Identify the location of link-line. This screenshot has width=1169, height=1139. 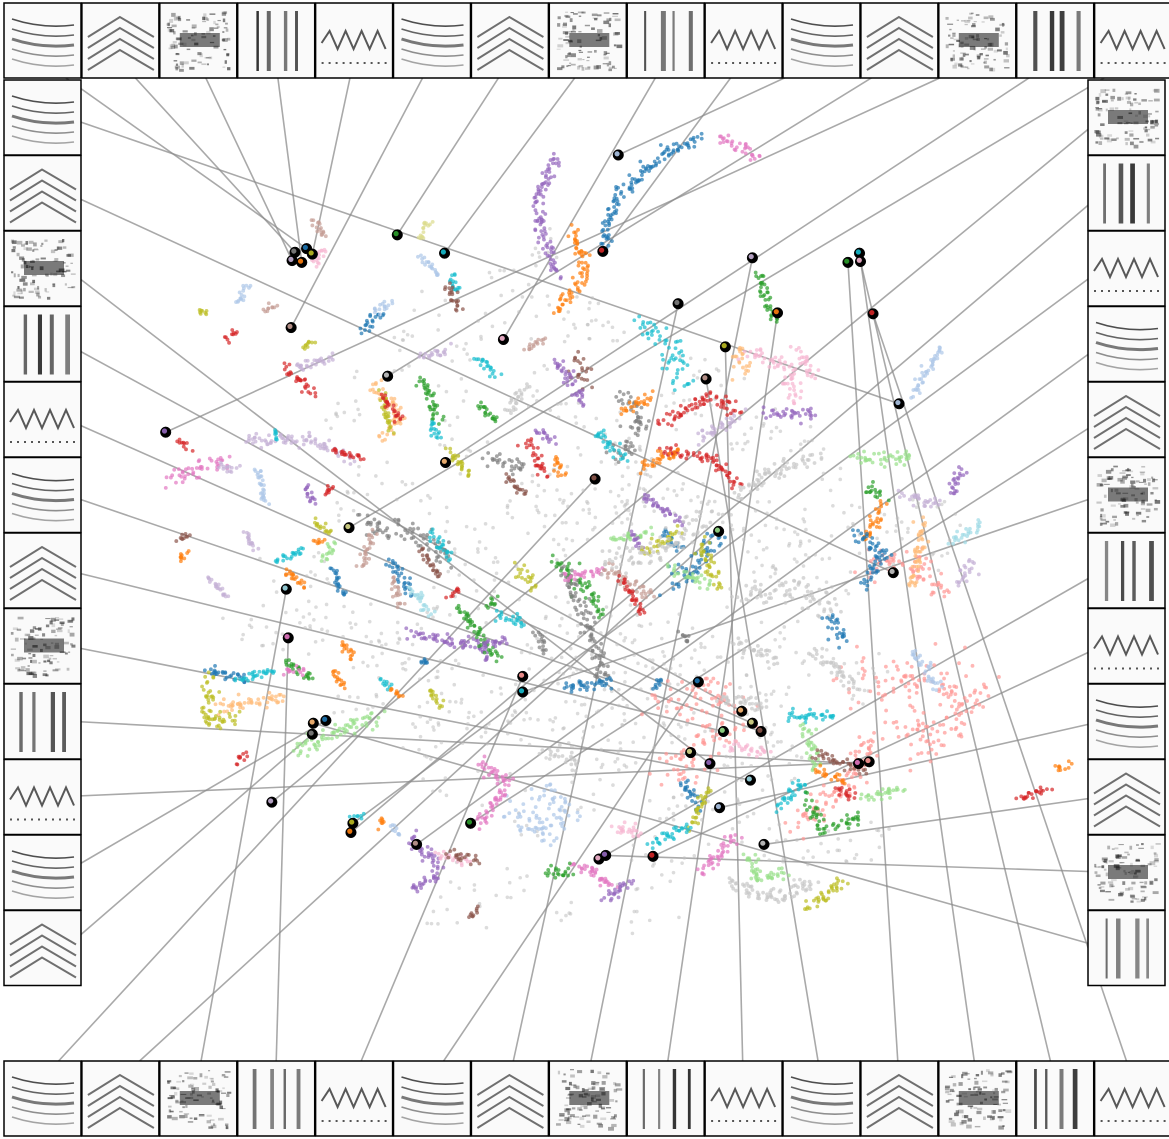
(584, 200).